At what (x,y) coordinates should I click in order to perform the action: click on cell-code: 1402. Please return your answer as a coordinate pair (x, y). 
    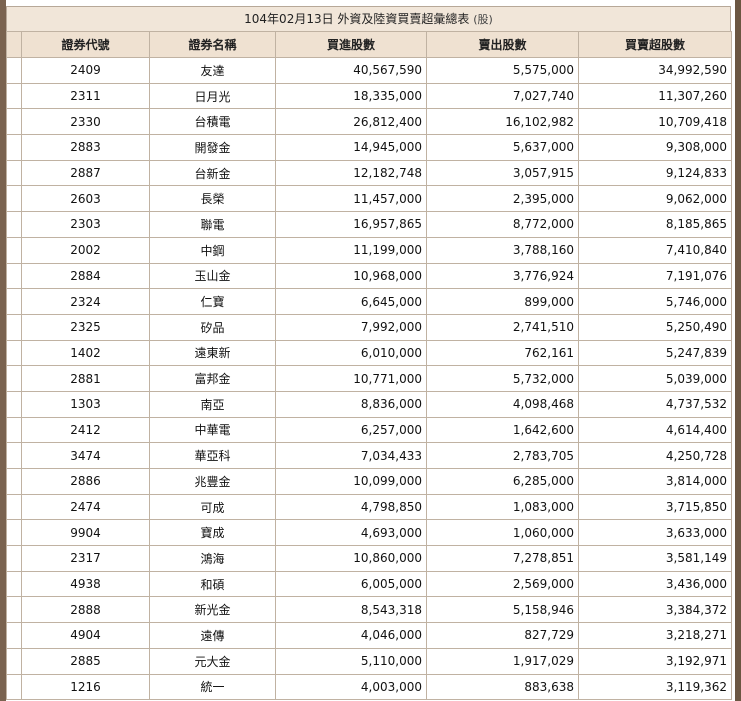
    Looking at the image, I should click on (85, 353).